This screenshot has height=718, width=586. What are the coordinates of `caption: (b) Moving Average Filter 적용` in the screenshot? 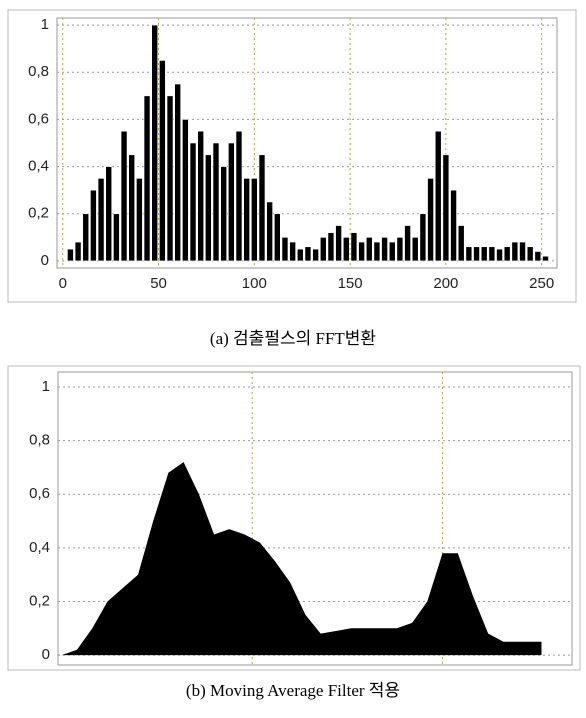 It's located at (293, 690).